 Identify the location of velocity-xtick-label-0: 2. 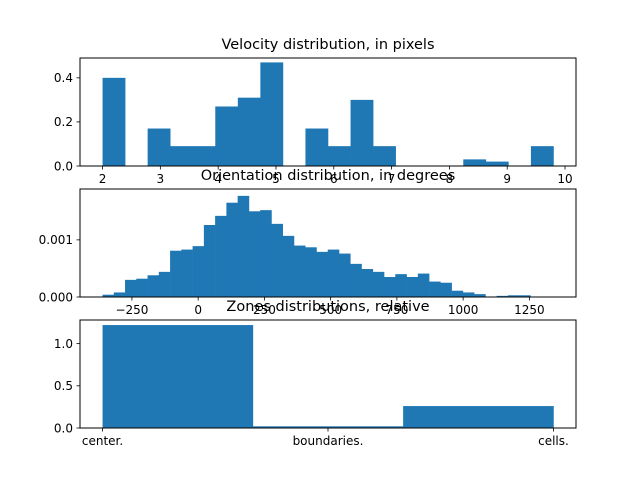
(103, 179).